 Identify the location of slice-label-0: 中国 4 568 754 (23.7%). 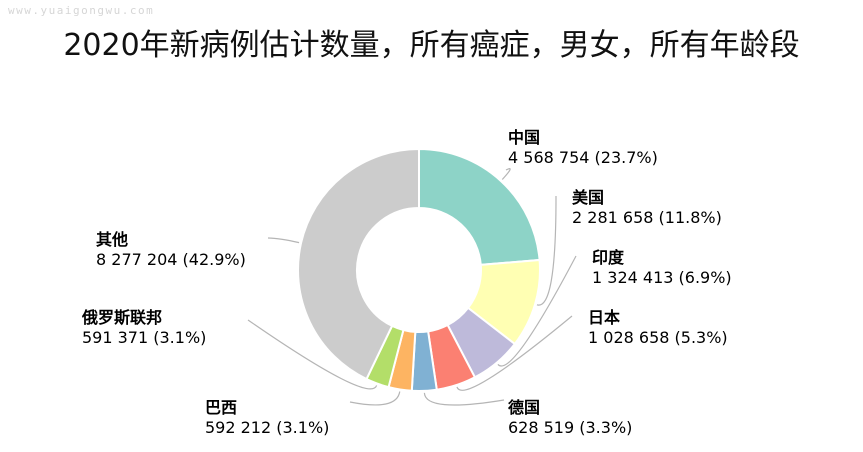
(583, 148).